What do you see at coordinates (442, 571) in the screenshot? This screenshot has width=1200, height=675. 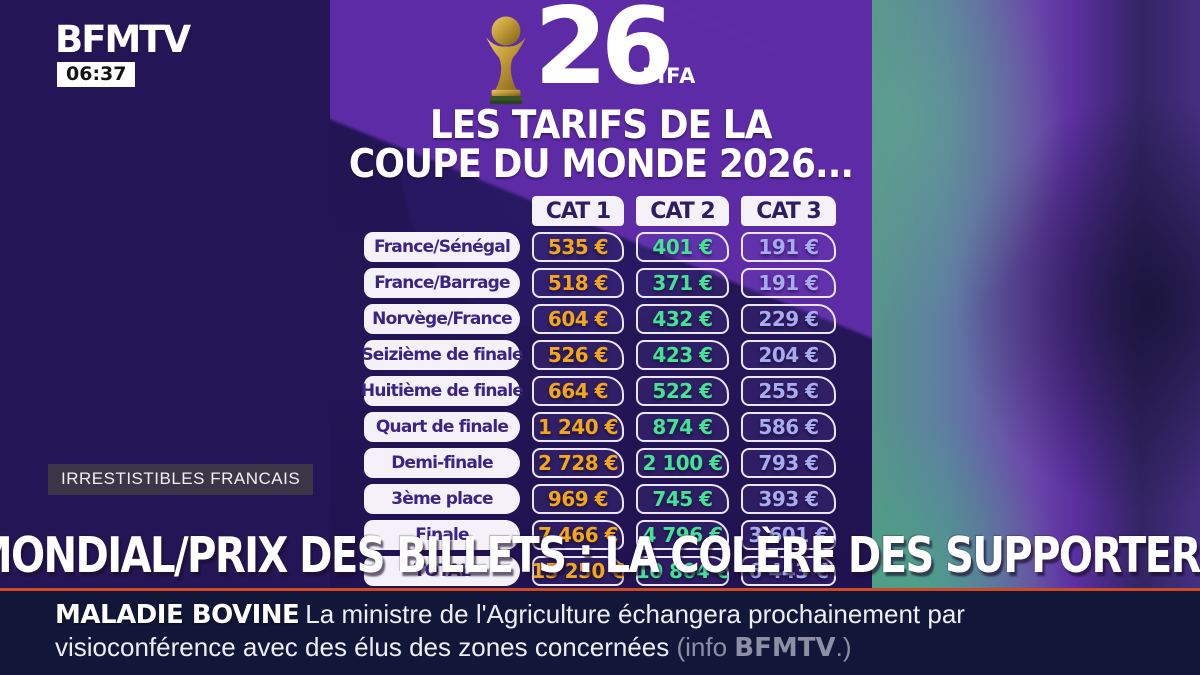 I see `row-label: TOTAL` at bounding box center [442, 571].